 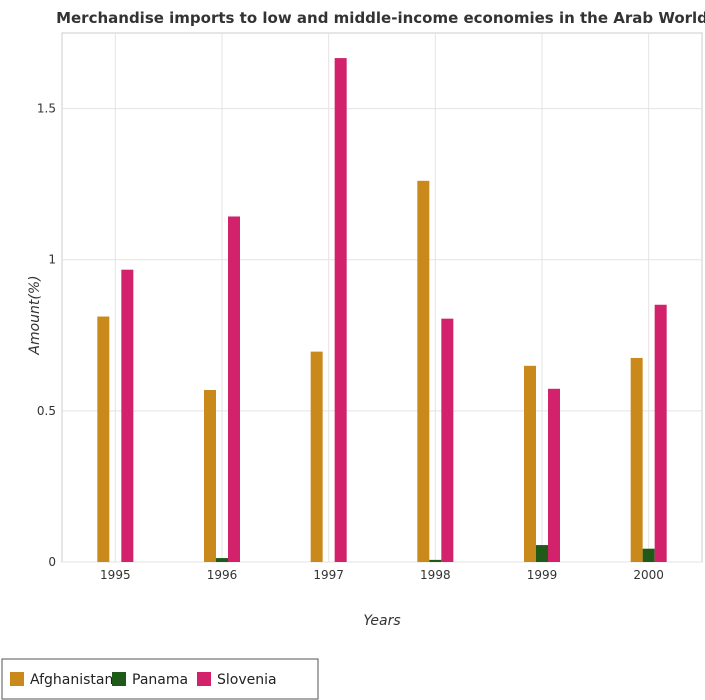 I want to click on bar-slovenia-1998, so click(x=447, y=440).